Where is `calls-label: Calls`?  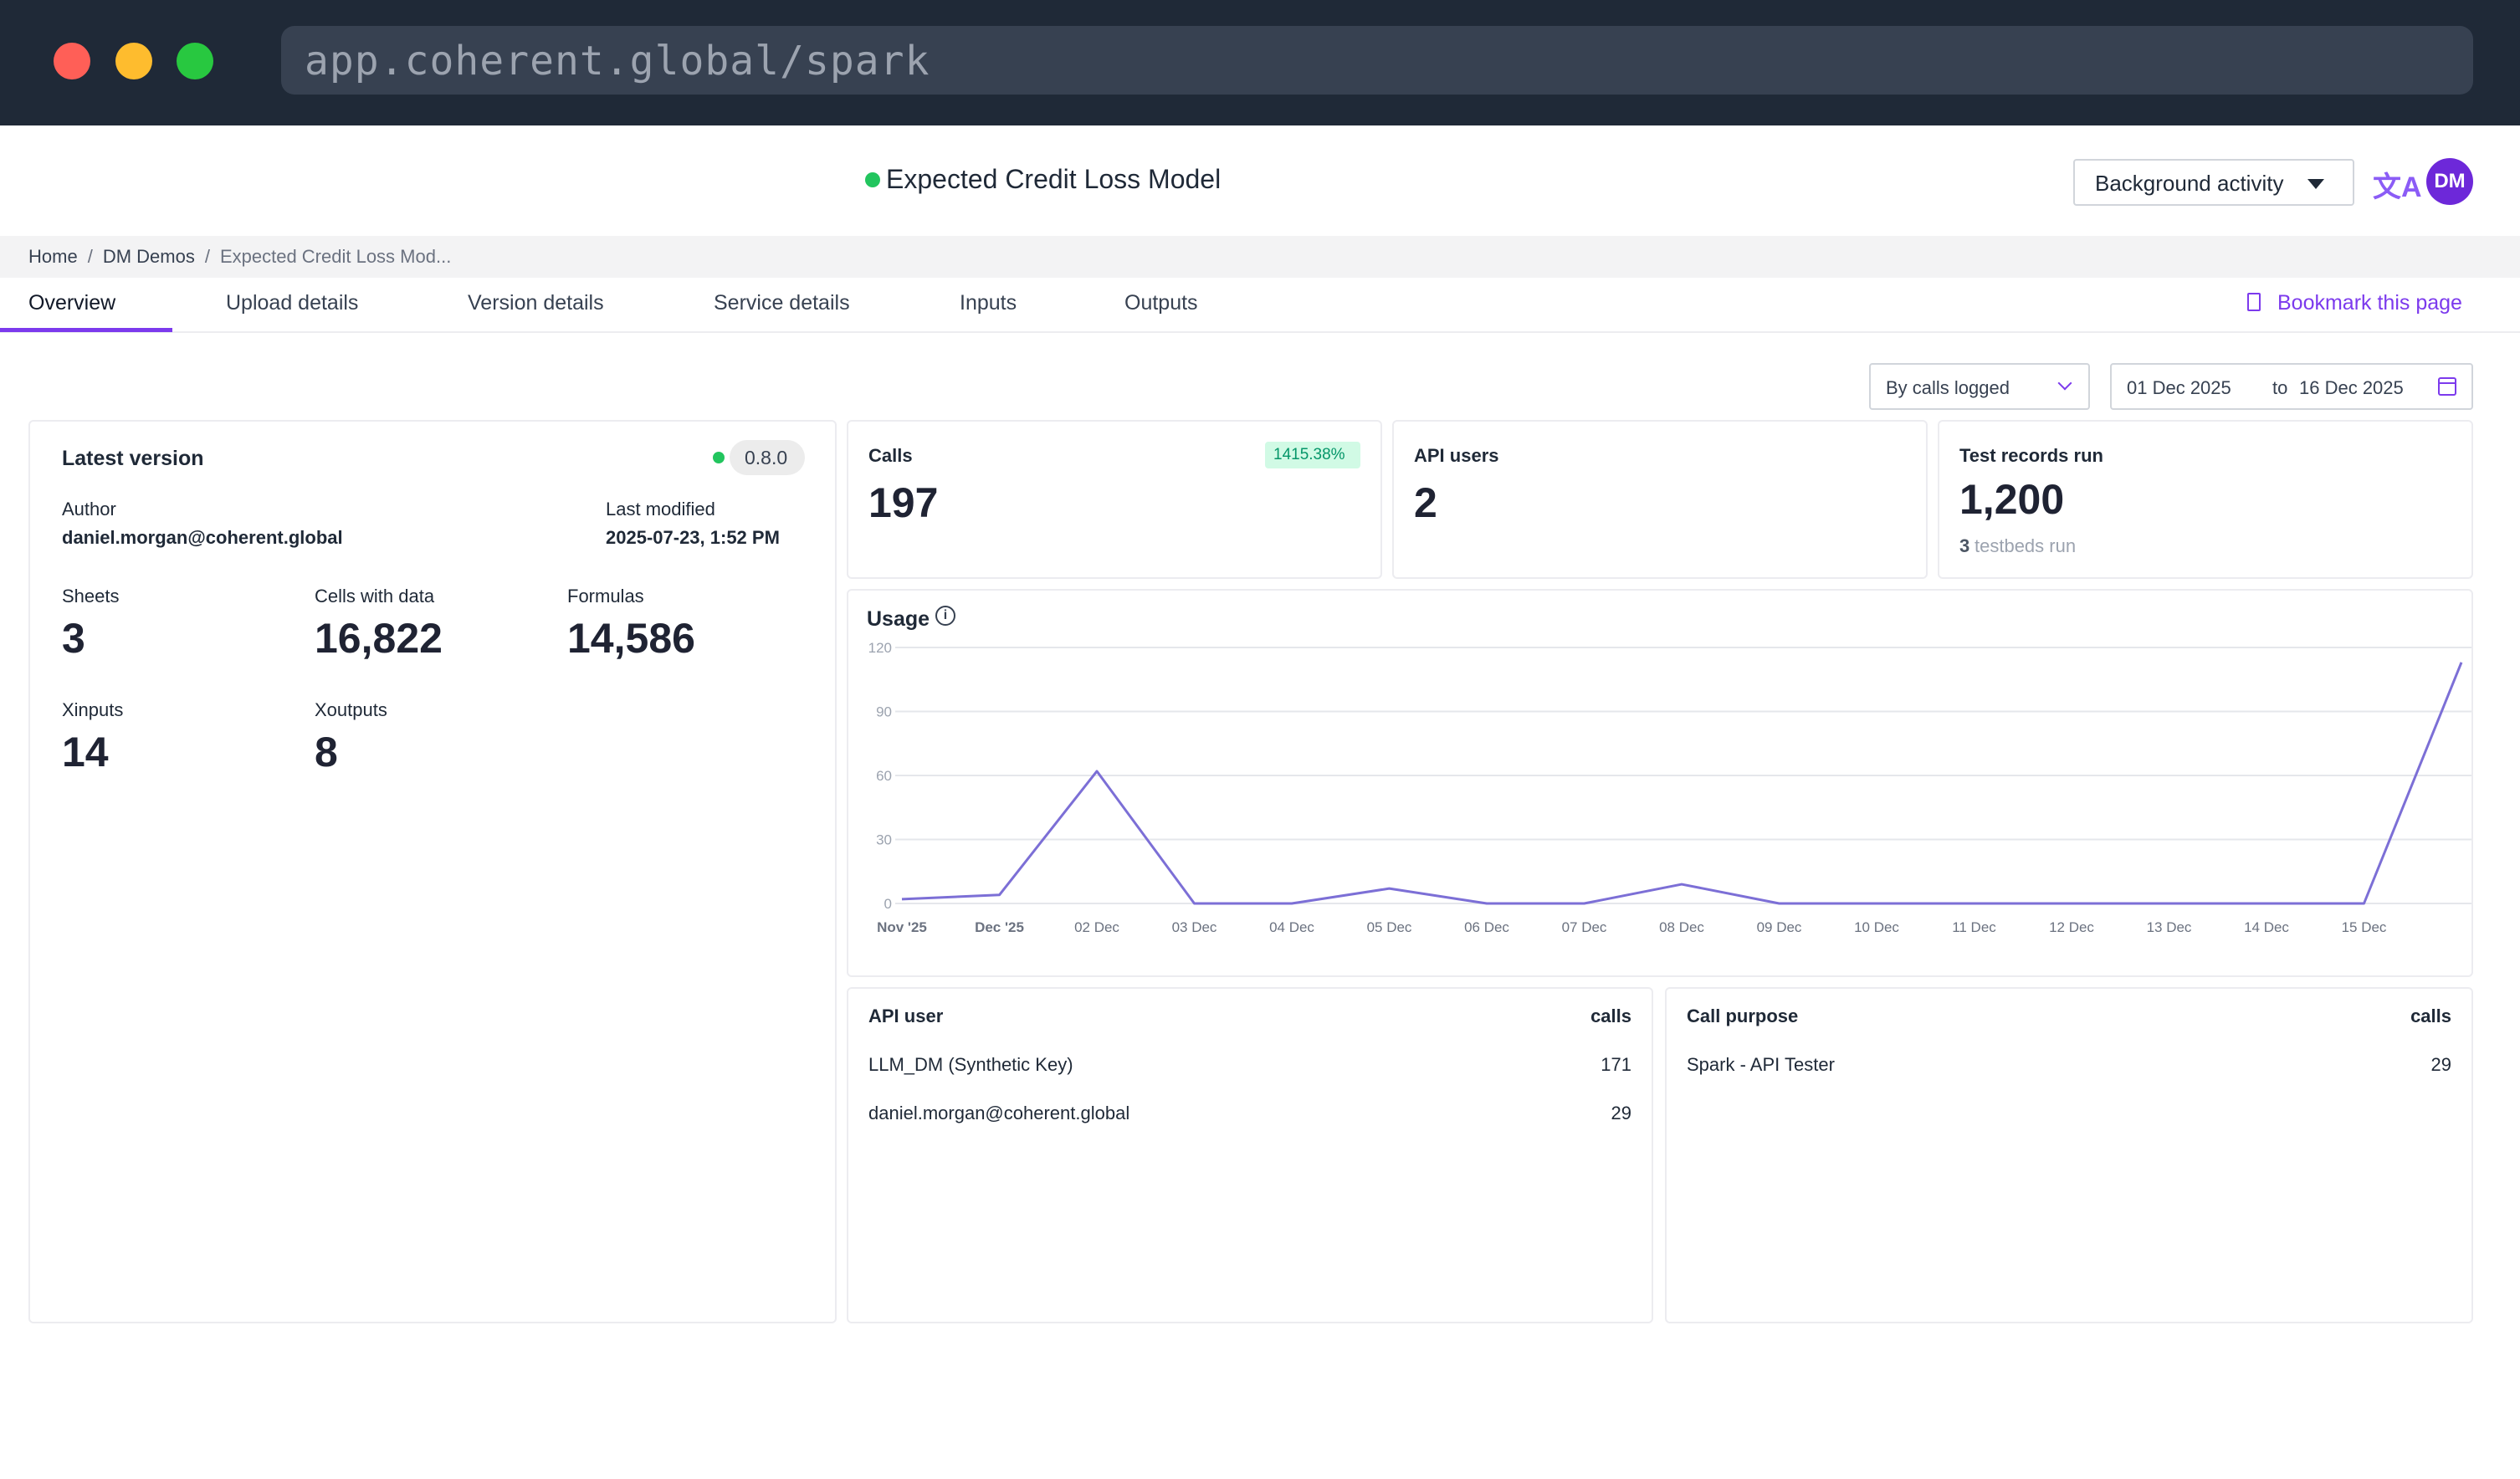
calls-label: Calls is located at coordinates (890, 456).